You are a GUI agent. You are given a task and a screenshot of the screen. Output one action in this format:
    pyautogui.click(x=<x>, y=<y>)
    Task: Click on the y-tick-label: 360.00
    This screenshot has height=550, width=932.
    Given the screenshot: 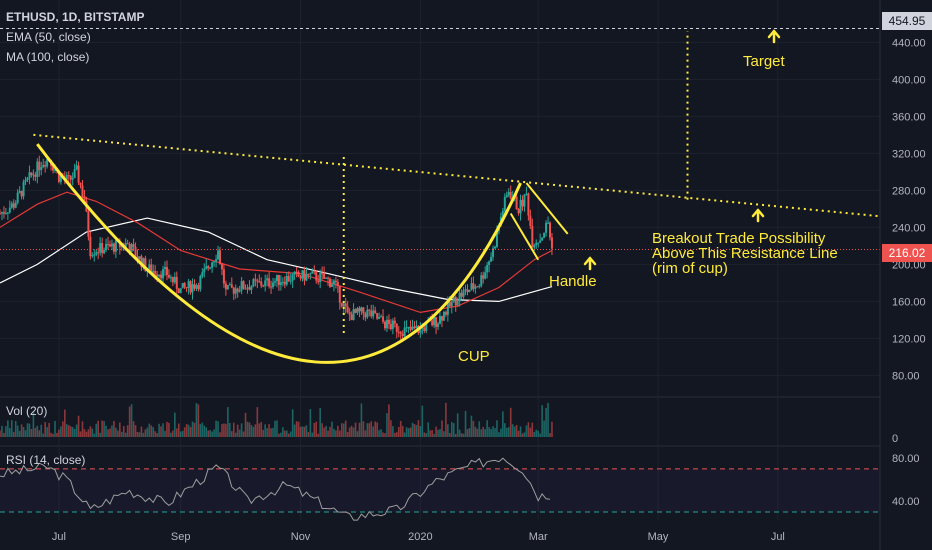 What is the action you would take?
    pyautogui.click(x=909, y=117)
    